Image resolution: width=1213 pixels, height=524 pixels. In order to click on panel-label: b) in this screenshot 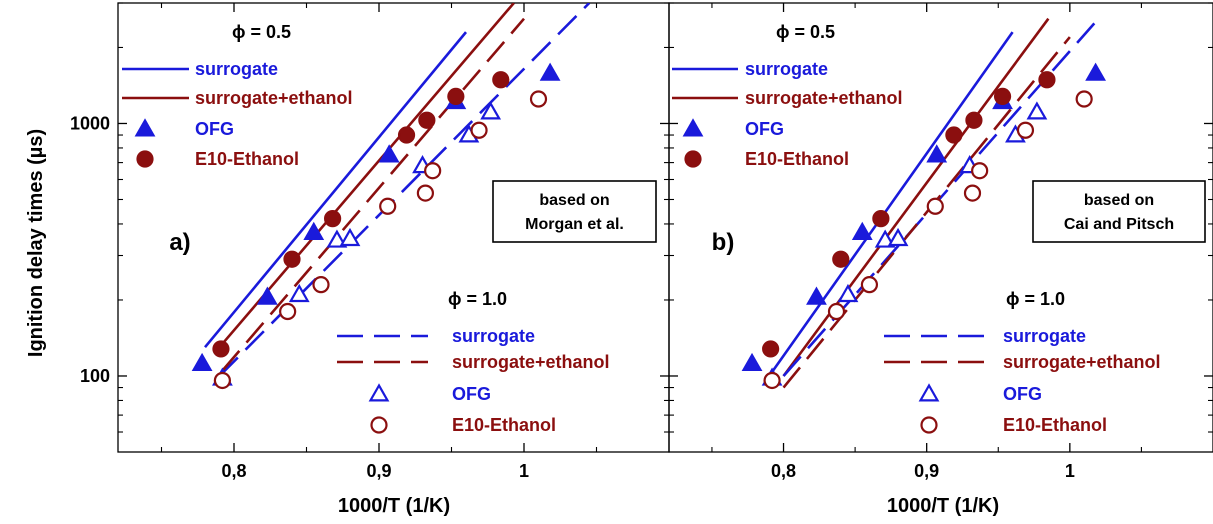, I will do `click(723, 242)`.